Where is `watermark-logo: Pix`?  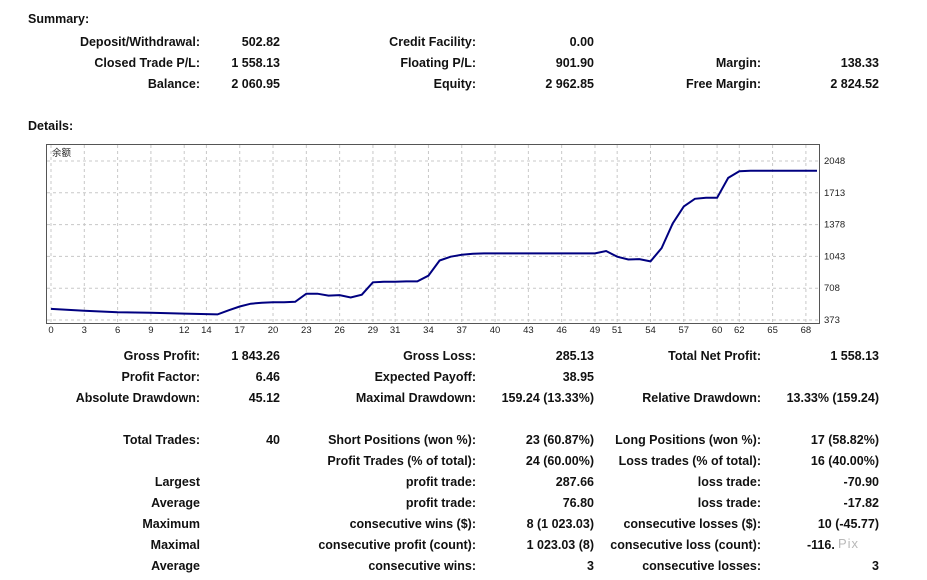 watermark-logo: Pix is located at coordinates (849, 543).